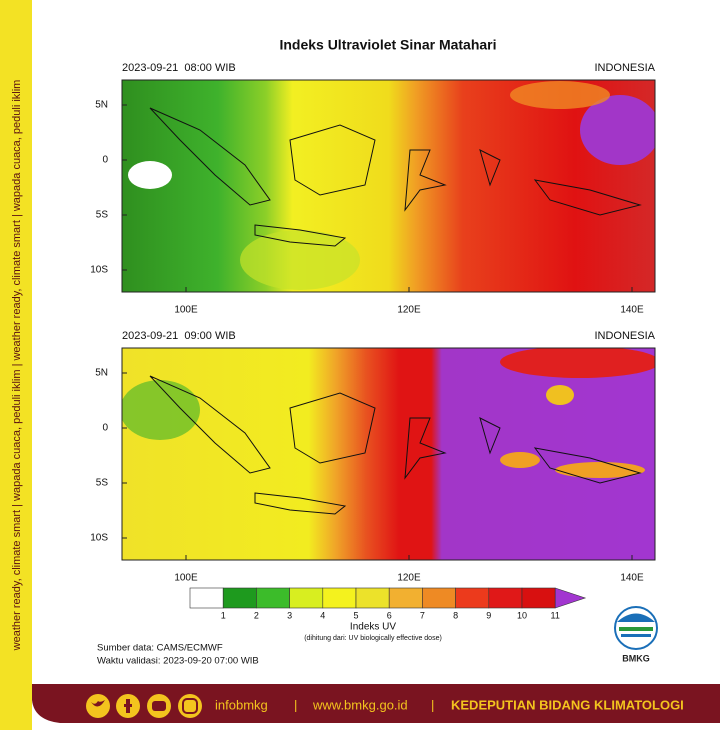  I want to click on footer-org: KEDEPUTIAN BIDANG KLIMATOLOGI, so click(567, 704).